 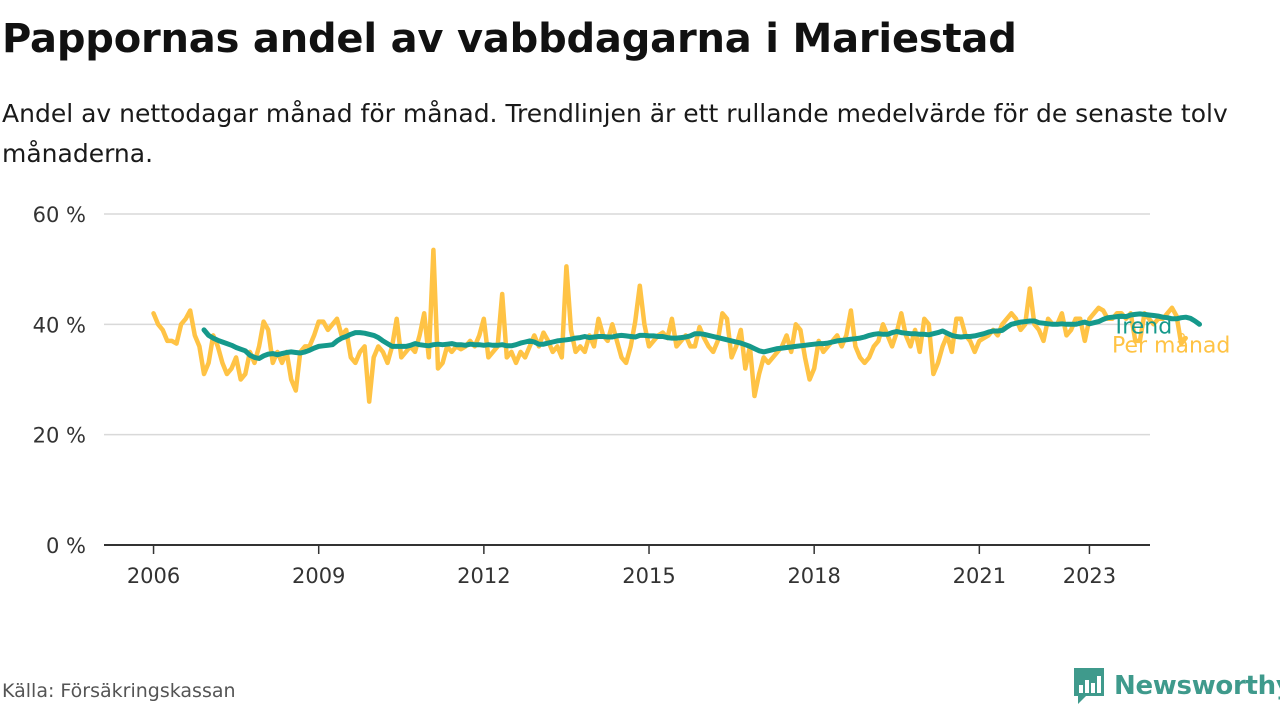 I want to click on x-axis: 2006 2009 2012 2015 2018 2021 2023, so click(x=627, y=566).